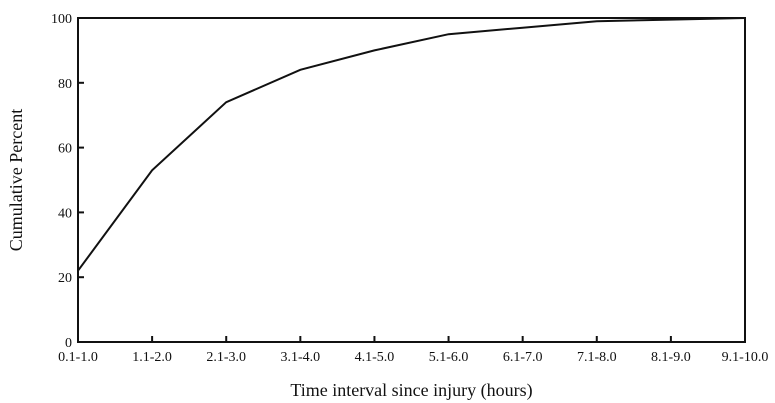 This screenshot has width=775, height=403. What do you see at coordinates (745, 357) in the screenshot?
I see `x-tick-label: 9.1-10.0` at bounding box center [745, 357].